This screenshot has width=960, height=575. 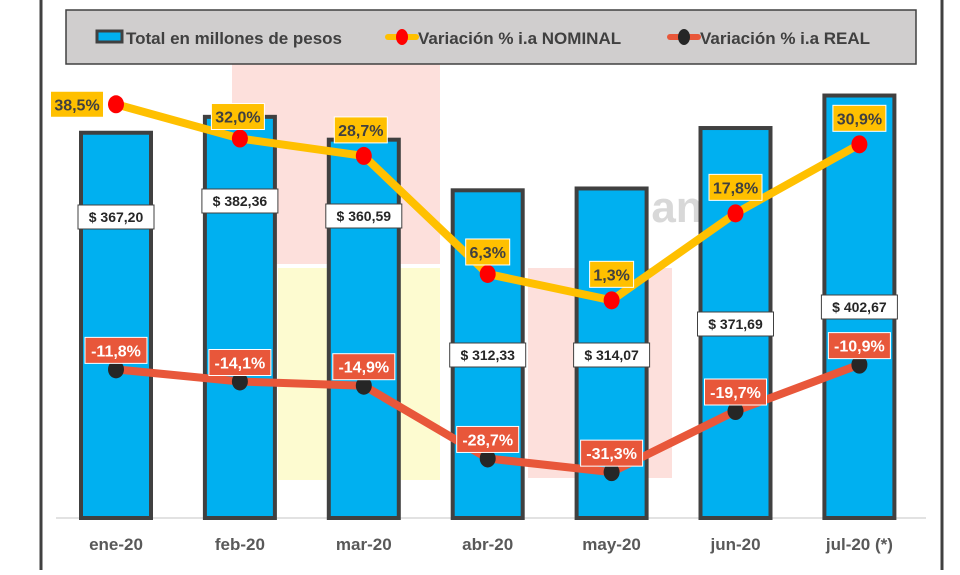 I want to click on svg-text: 38,5%, so click(x=76, y=105).